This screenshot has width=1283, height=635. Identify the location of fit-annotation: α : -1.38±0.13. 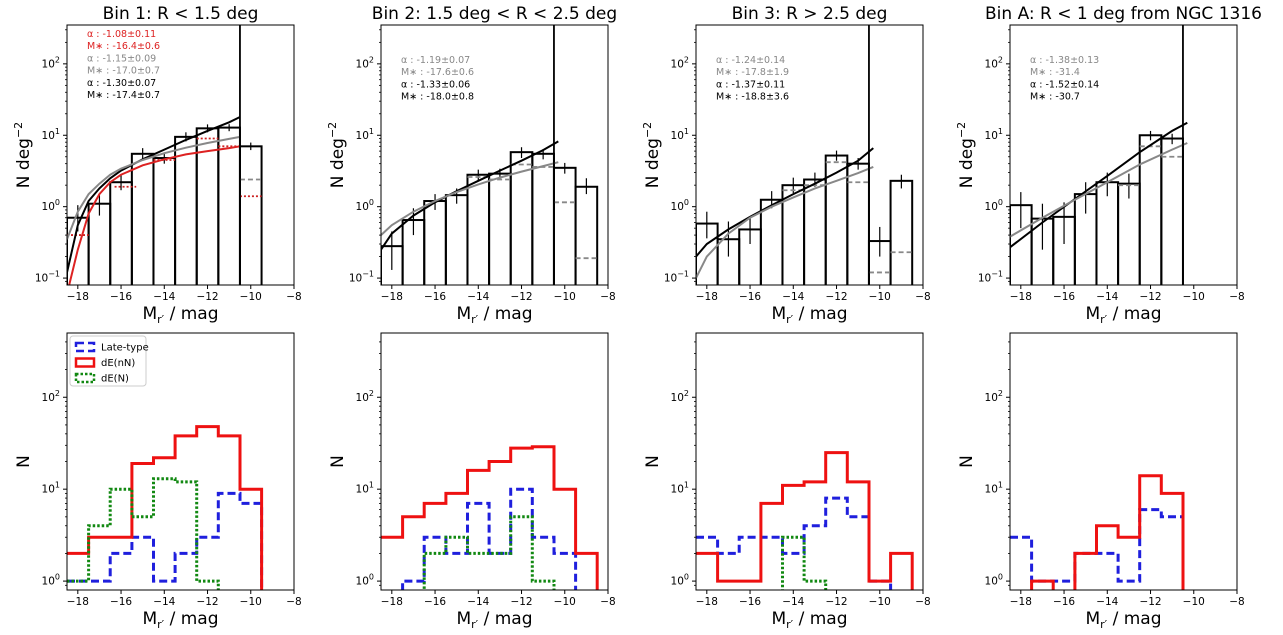
(1064, 60).